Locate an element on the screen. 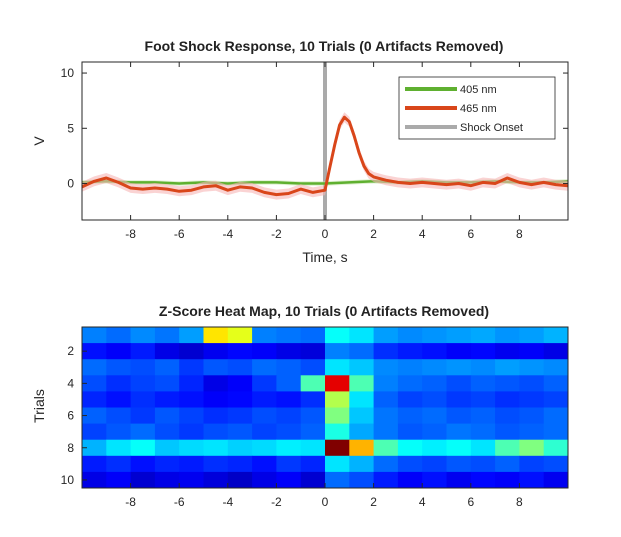 This screenshot has height=537, width=621. legend-label-465: 465 nm is located at coordinates (478, 109).